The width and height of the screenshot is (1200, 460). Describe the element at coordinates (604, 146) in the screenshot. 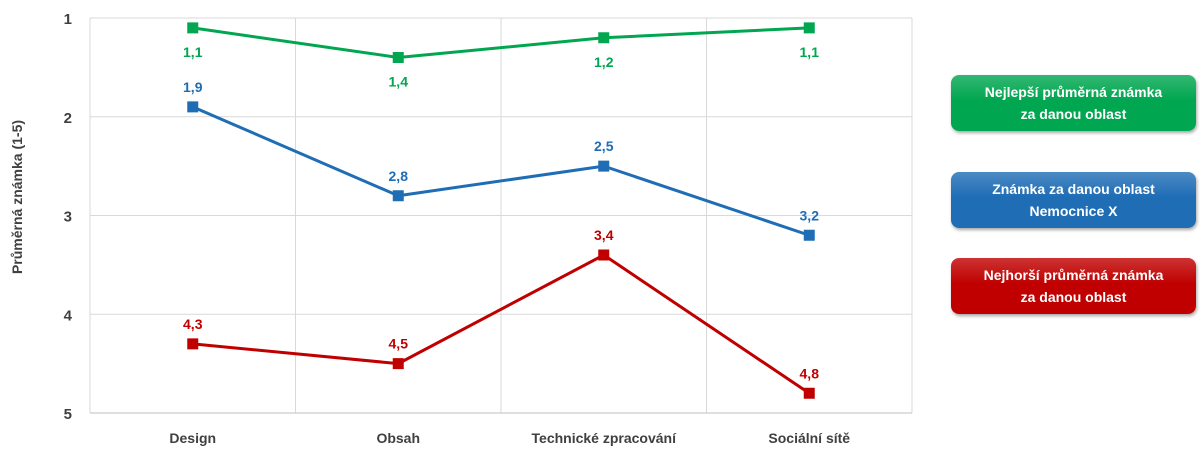

I see `data-label: 2,5` at that location.